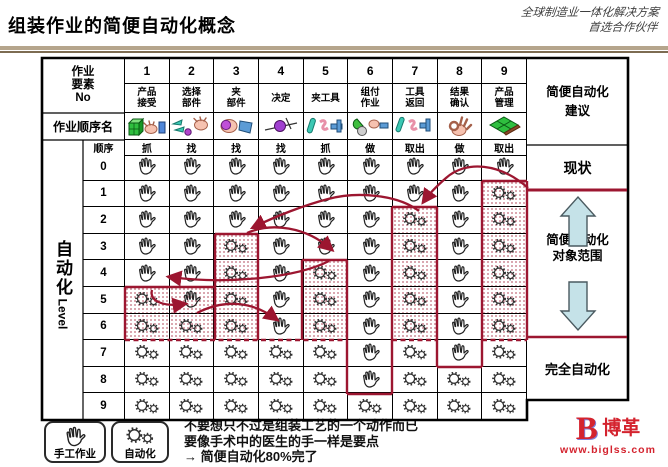 Image resolution: width=668 pixels, height=467 pixels. What do you see at coordinates (460, 71) in the screenshot?
I see `col-number: 8` at bounding box center [460, 71].